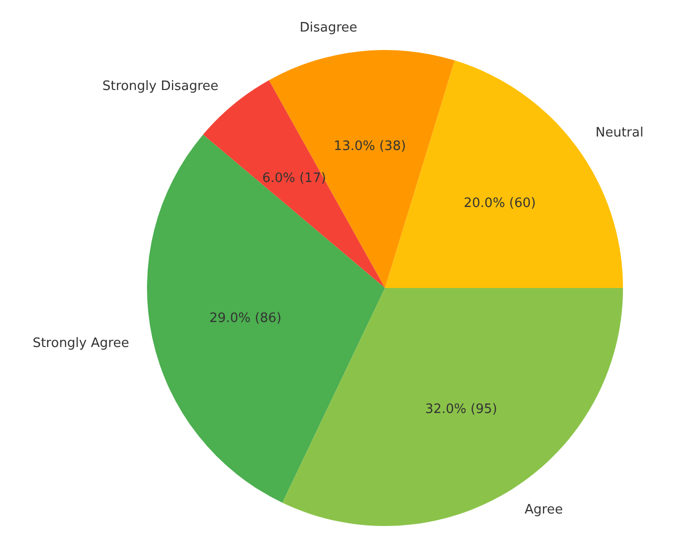 This screenshot has height=542, width=688. I want to click on data-label: 20.0% (60), so click(500, 204).